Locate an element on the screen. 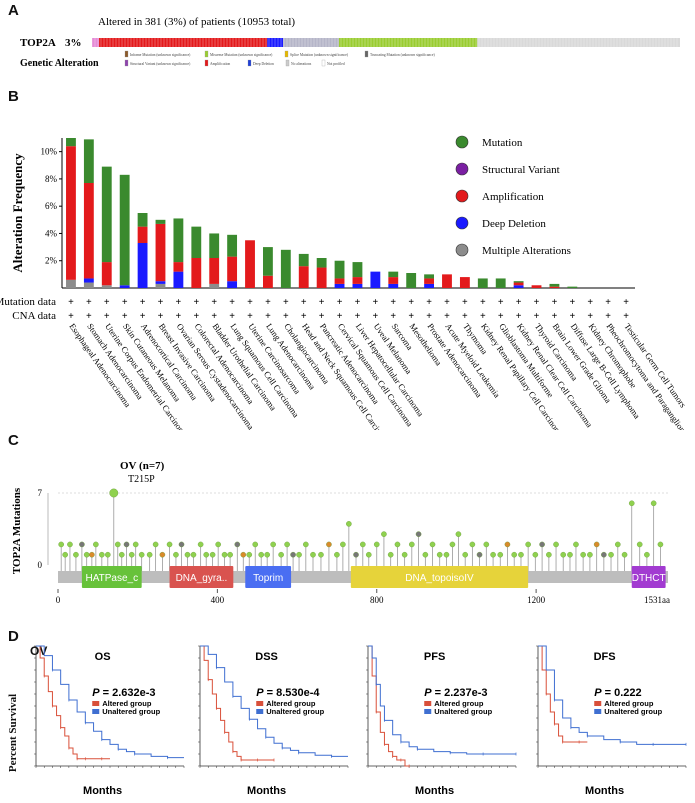  survival-curve-altered is located at coordinates (563, 694).